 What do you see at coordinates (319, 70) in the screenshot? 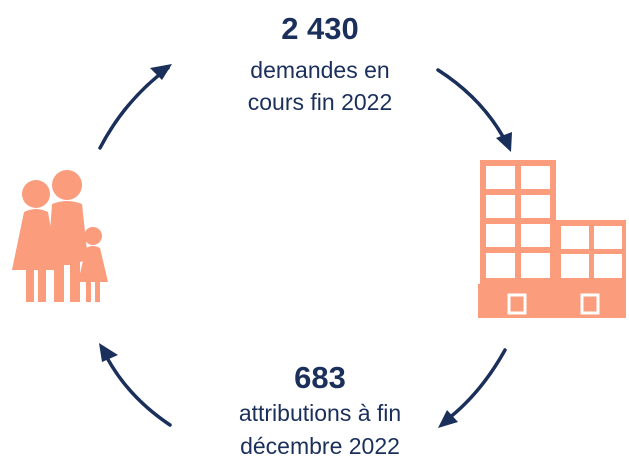
I see `top-label-line: demandes en` at bounding box center [319, 70].